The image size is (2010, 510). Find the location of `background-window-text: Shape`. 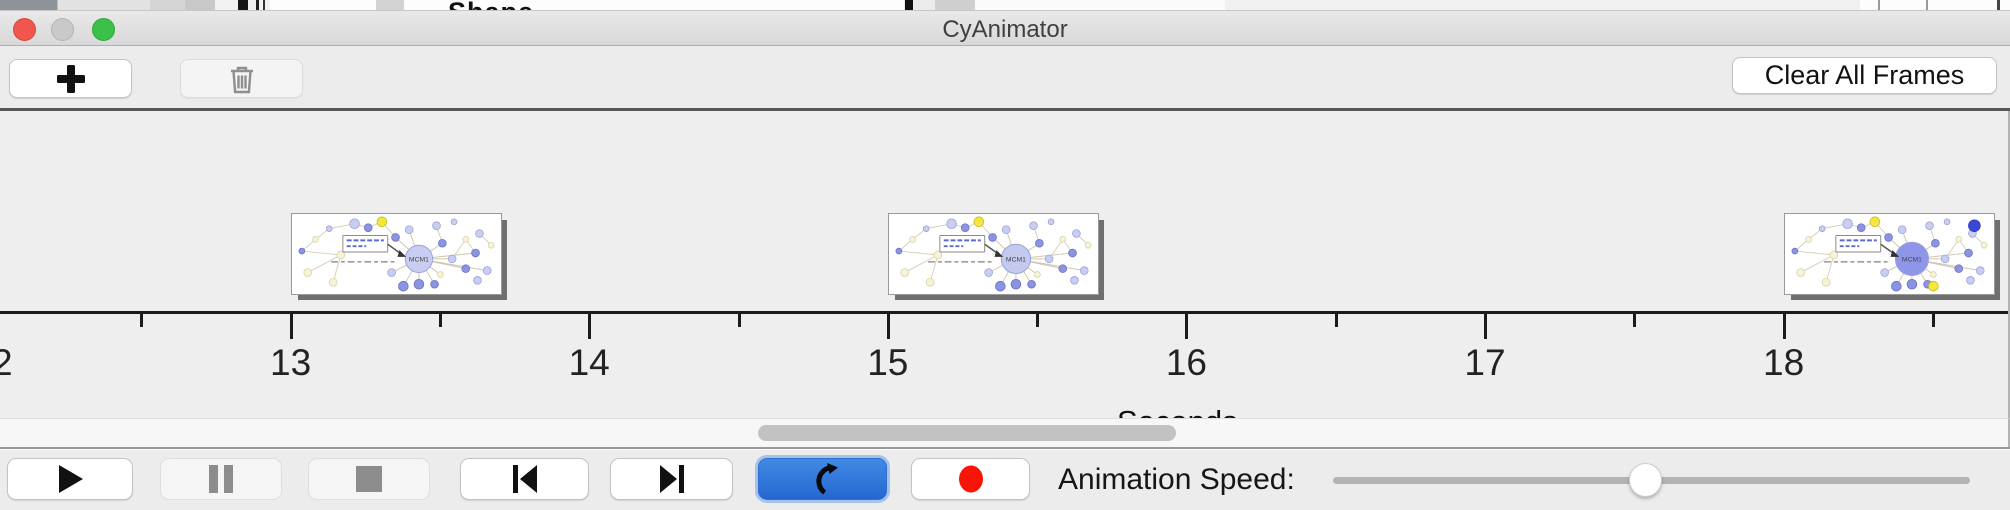

background-window-text: Shape is located at coordinates (491, 5).